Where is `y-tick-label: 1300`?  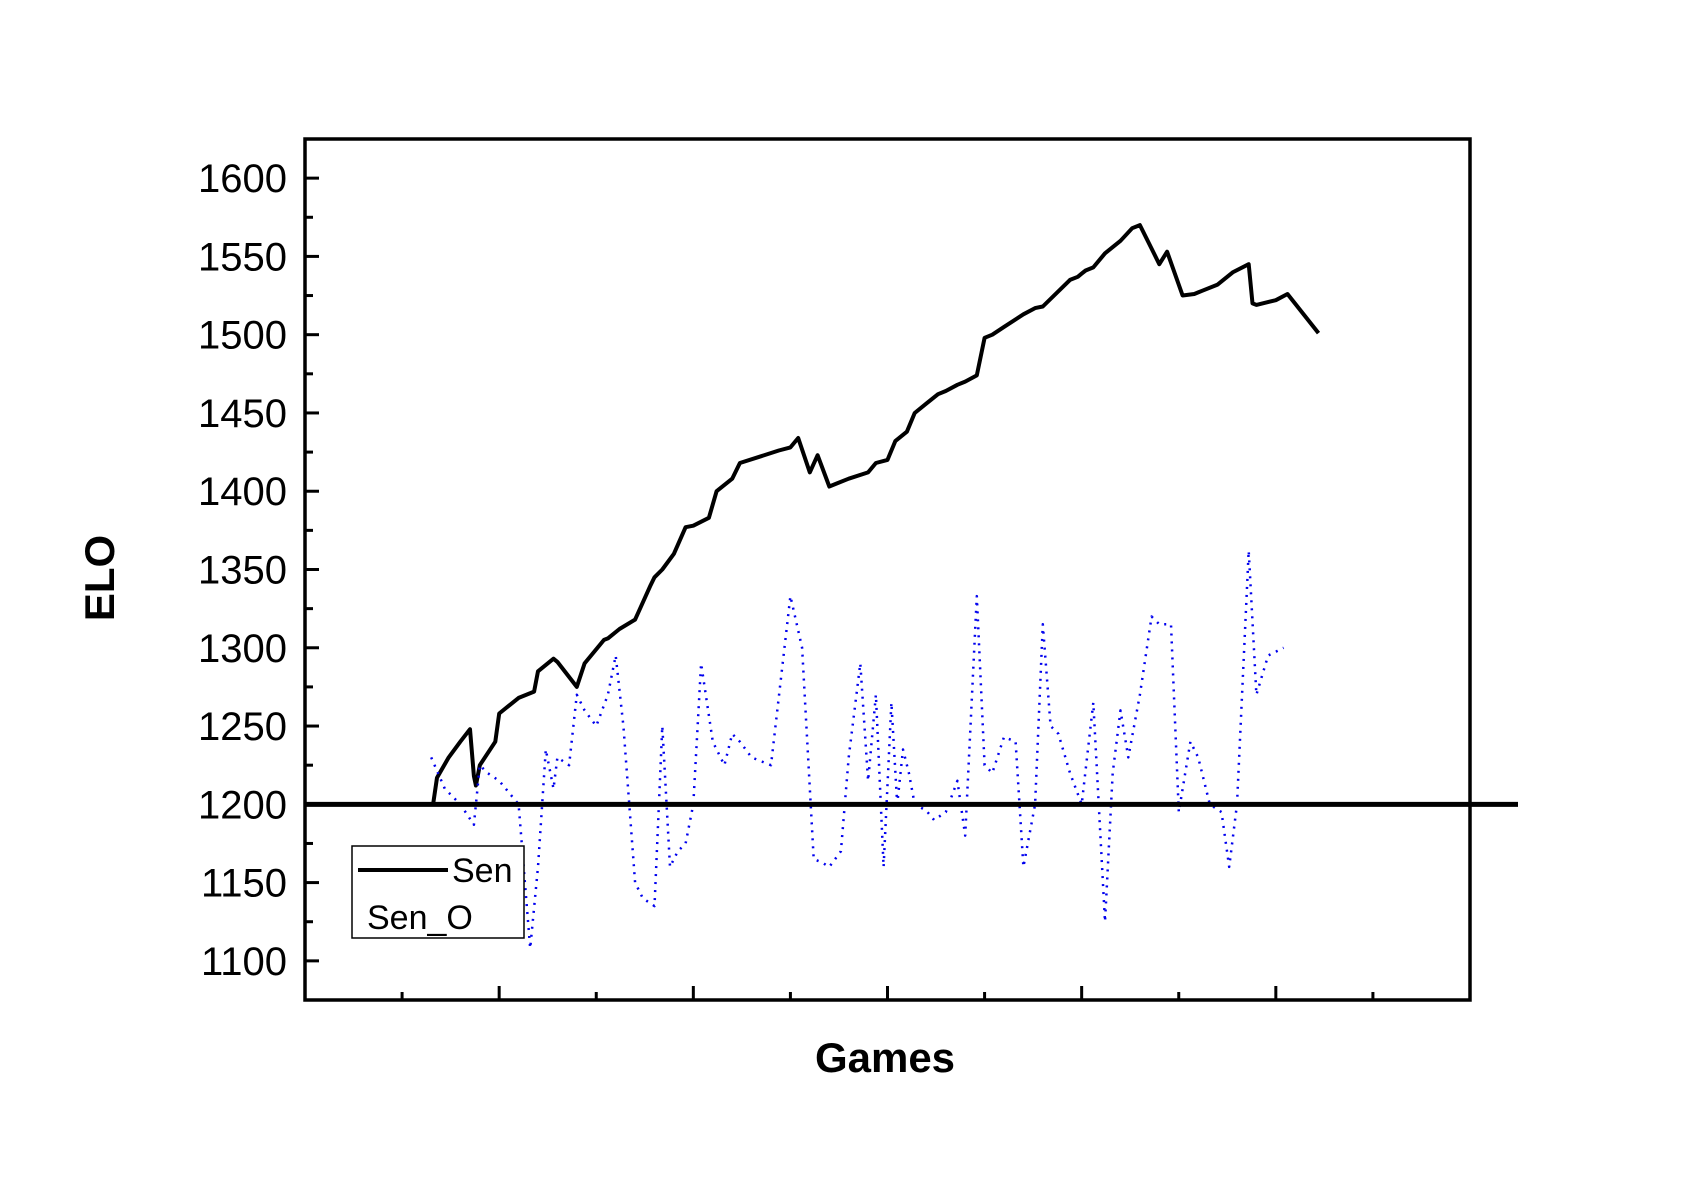 y-tick-label: 1300 is located at coordinates (242, 649).